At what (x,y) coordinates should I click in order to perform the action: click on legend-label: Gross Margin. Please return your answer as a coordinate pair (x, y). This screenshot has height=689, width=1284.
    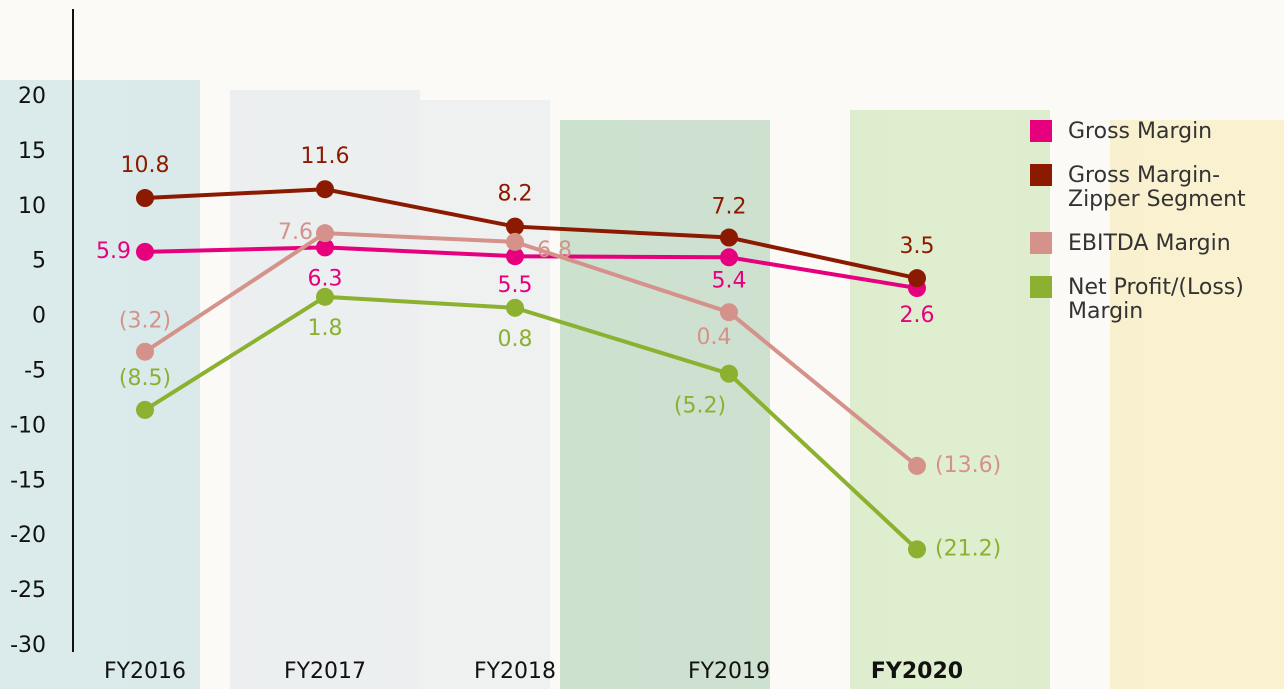
    Looking at the image, I should click on (1140, 131).